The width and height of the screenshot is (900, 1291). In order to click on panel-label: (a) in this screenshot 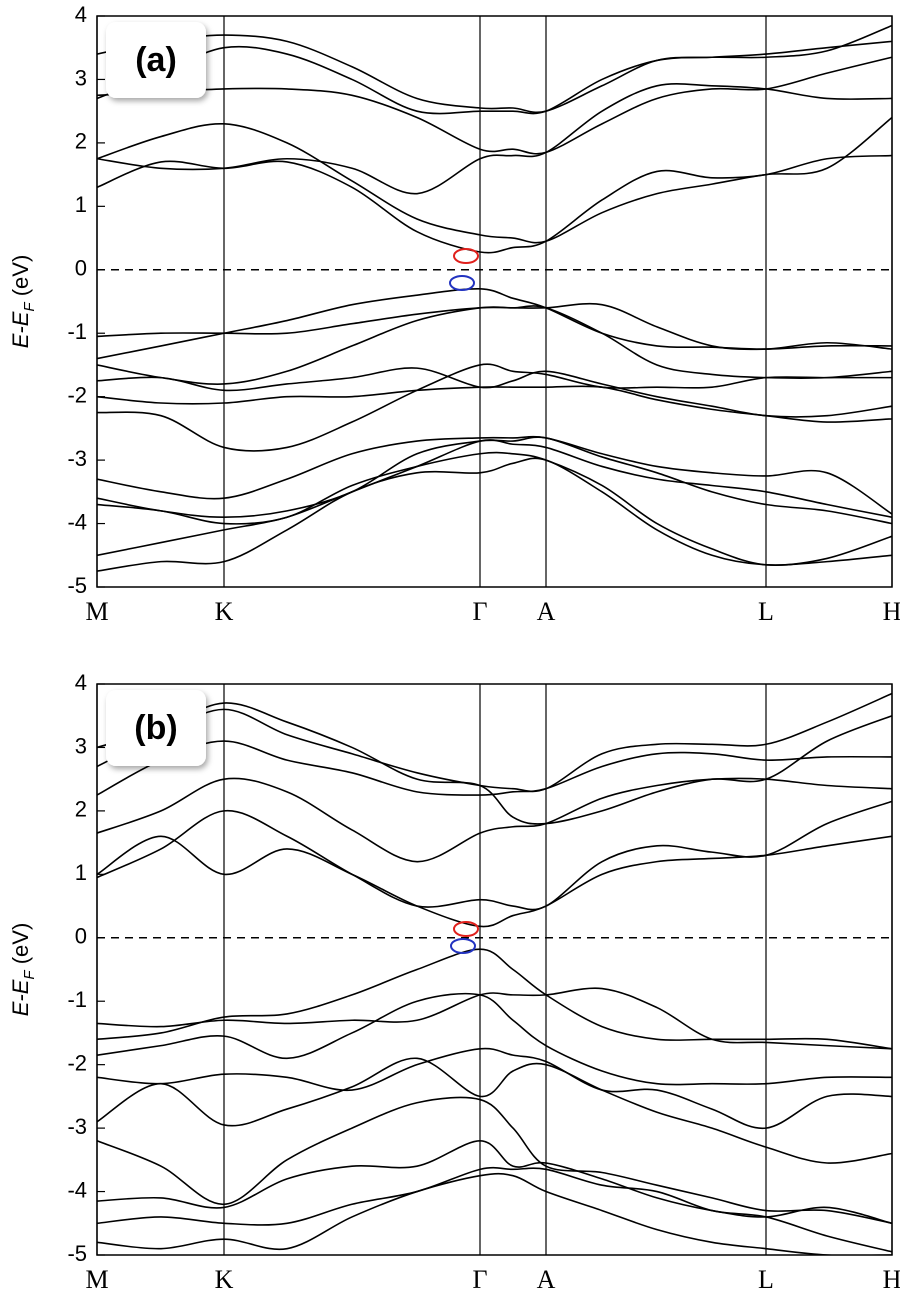, I will do `click(156, 60)`.